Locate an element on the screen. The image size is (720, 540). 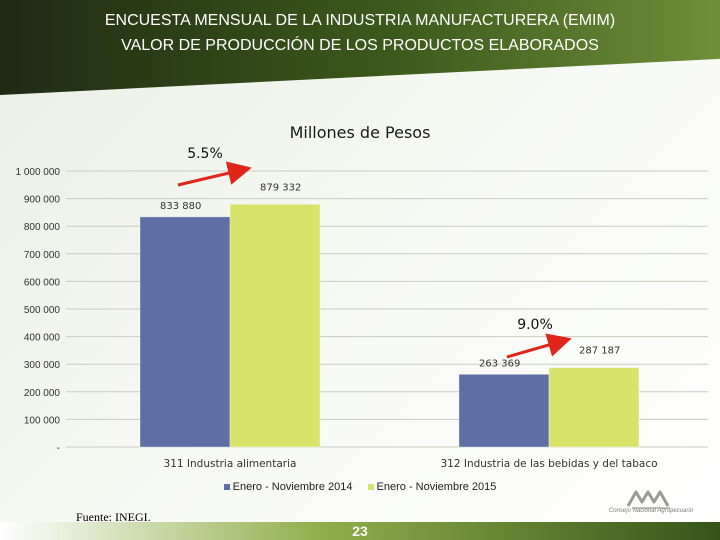
y-tick-label: 300 000 is located at coordinates (42, 365).